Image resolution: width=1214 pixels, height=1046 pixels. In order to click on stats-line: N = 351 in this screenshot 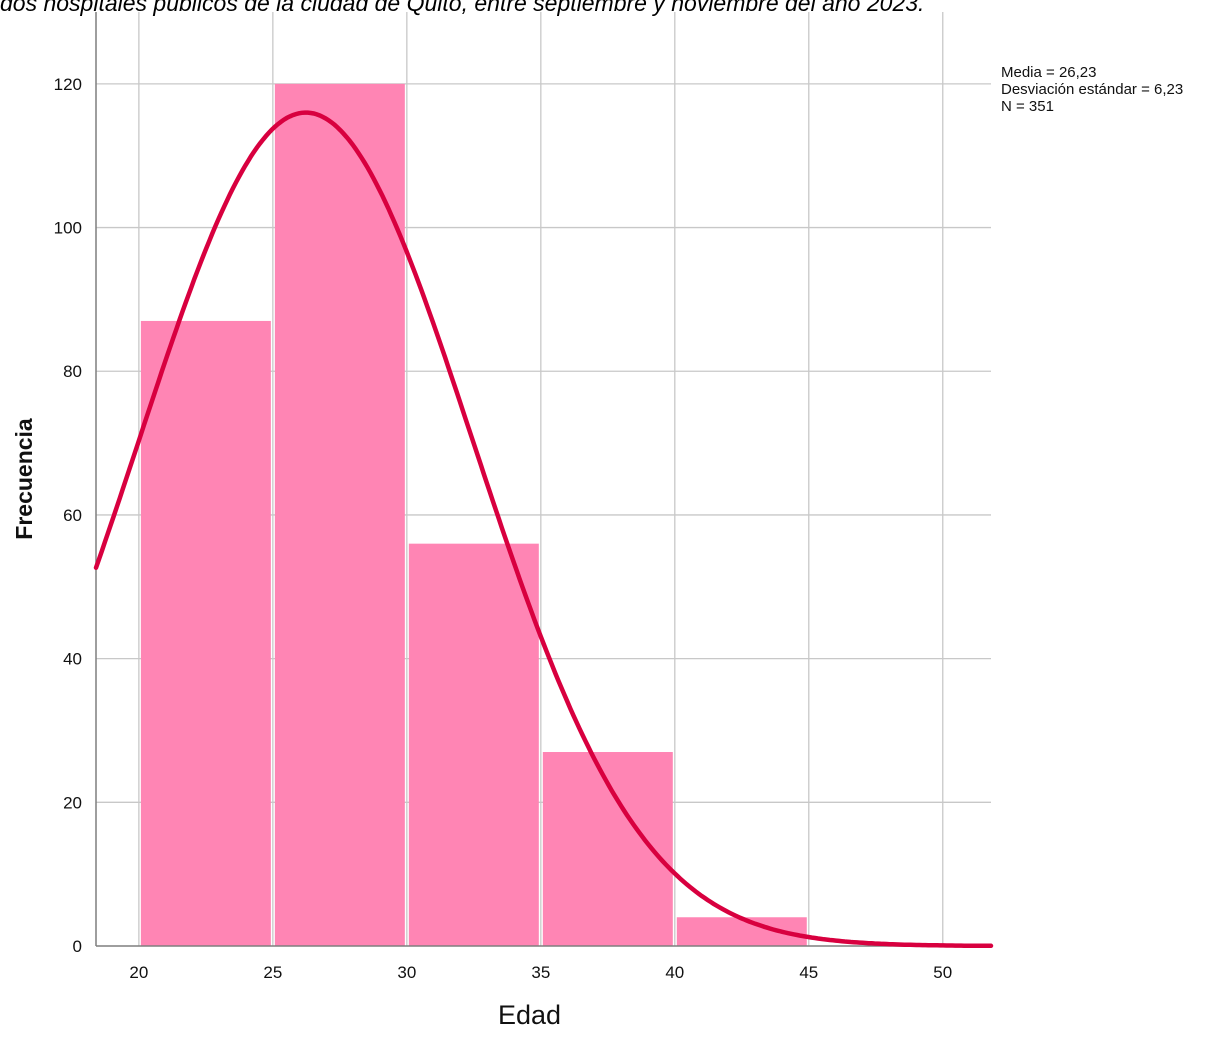, I will do `click(1027, 106)`.